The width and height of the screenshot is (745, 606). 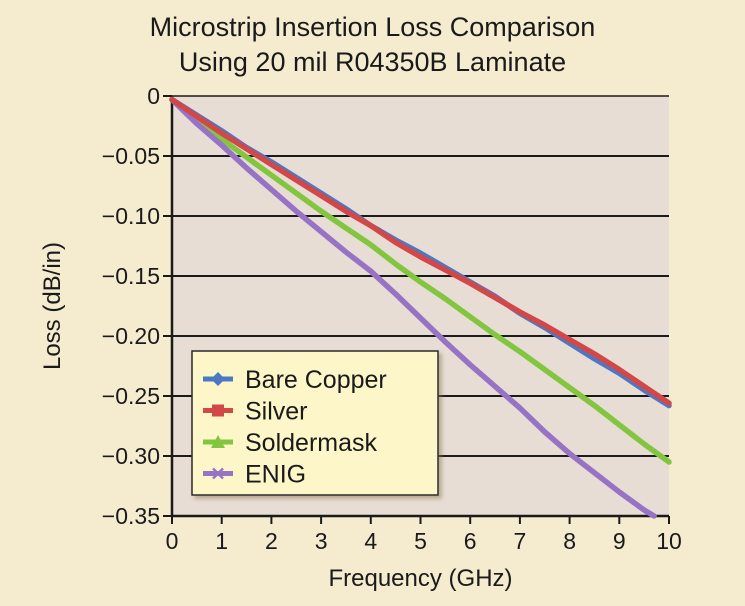 I want to click on legend-marker-bare-copper, so click(x=218, y=379).